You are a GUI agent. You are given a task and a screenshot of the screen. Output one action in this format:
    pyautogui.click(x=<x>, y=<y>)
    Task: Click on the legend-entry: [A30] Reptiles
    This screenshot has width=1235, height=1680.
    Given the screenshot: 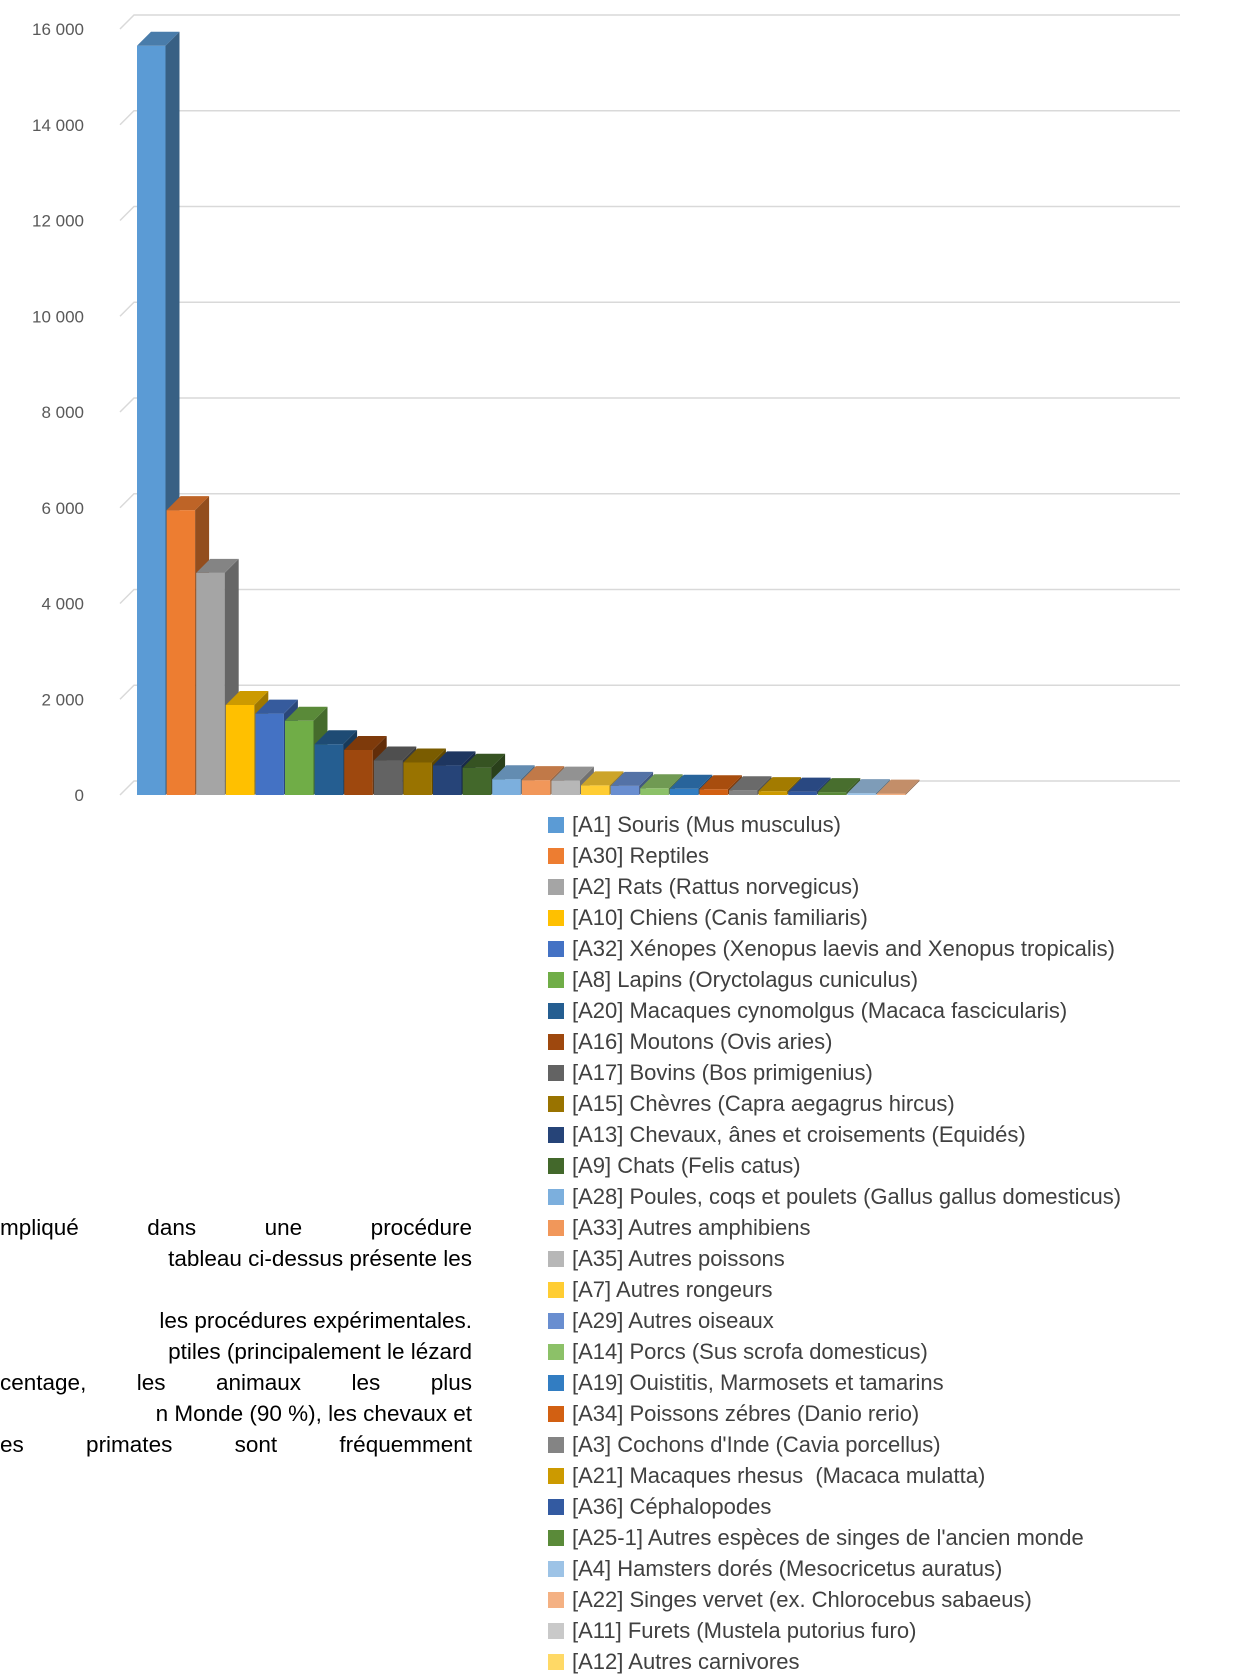 What is the action you would take?
    pyautogui.click(x=834, y=855)
    